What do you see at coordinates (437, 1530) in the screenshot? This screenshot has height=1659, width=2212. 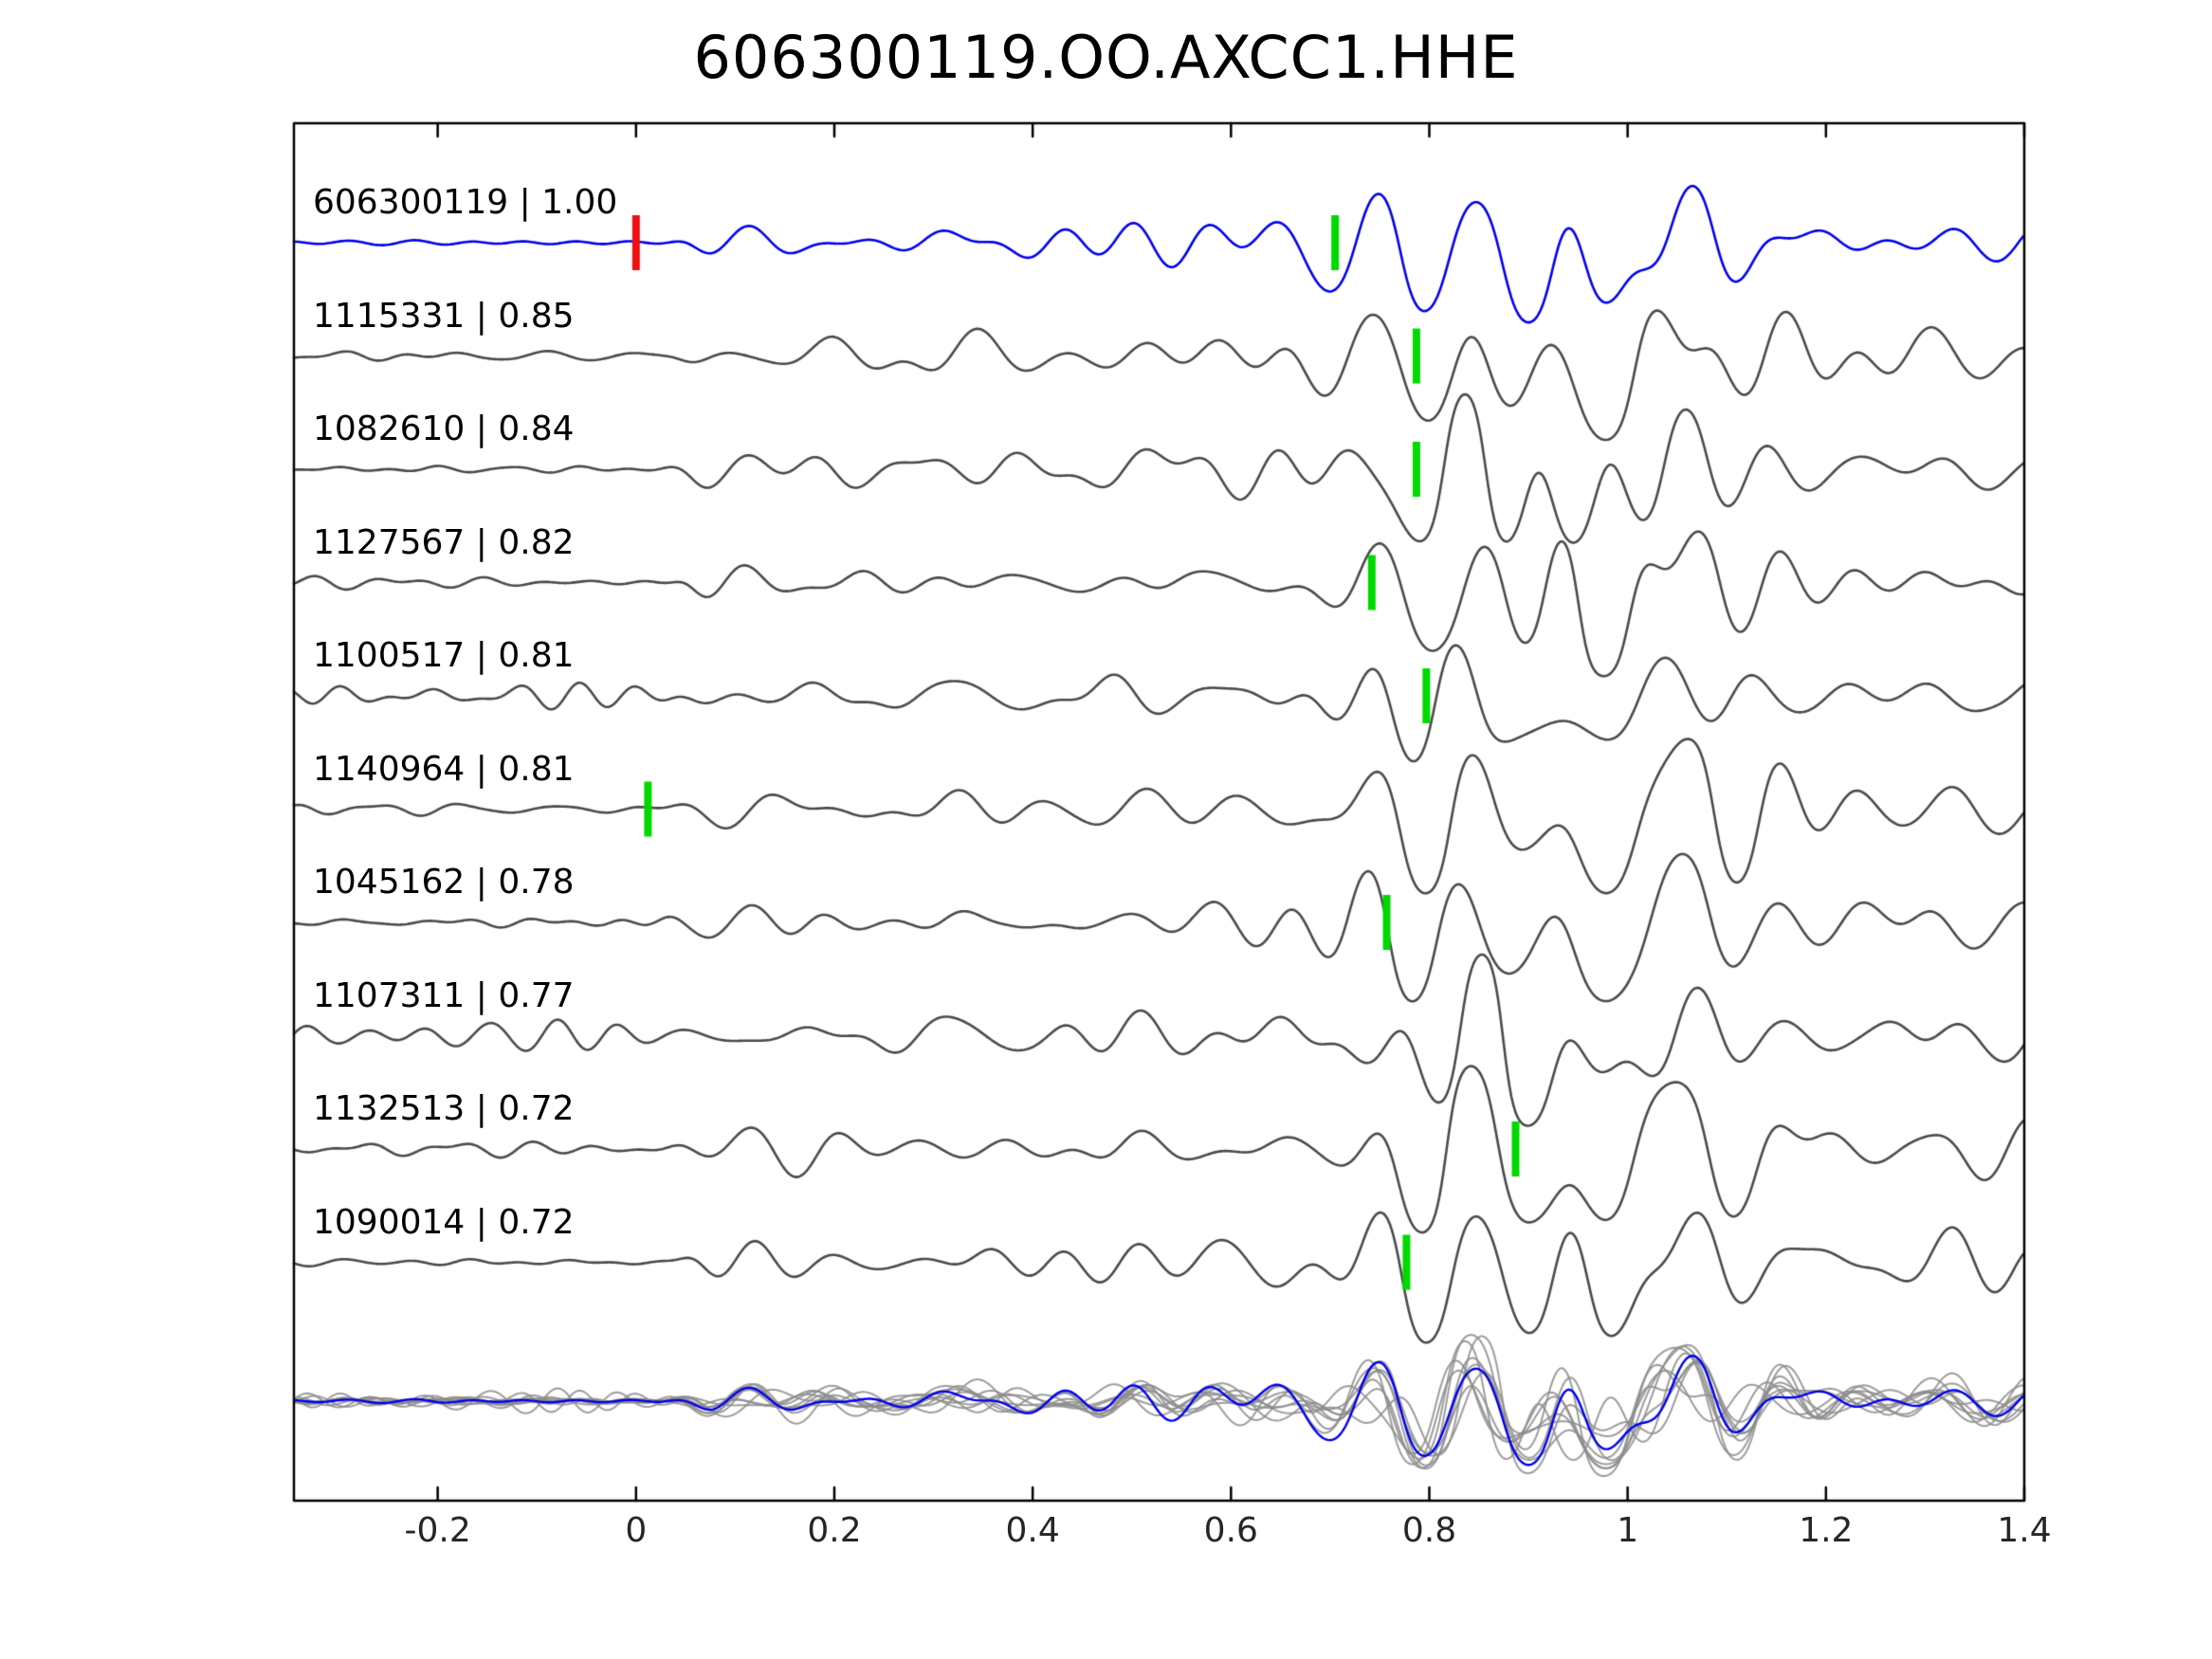 I see `x-tick-label: -0.2` at bounding box center [437, 1530].